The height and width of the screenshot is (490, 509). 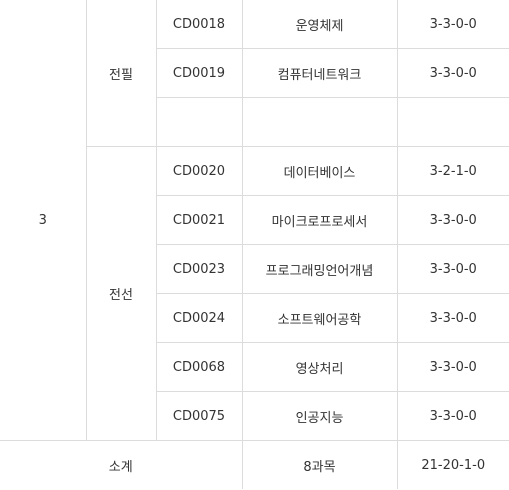 I want to click on course-name-cell: 소프트웨어공학, so click(x=319, y=318).